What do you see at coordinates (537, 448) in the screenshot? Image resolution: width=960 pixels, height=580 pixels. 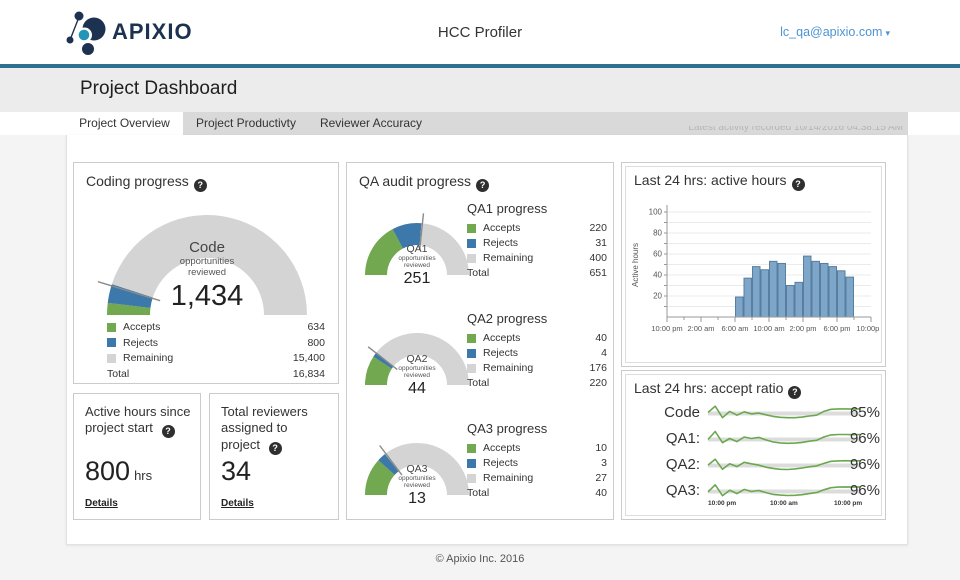 I see `legend-row-accepts: Accepts 10` at bounding box center [537, 448].